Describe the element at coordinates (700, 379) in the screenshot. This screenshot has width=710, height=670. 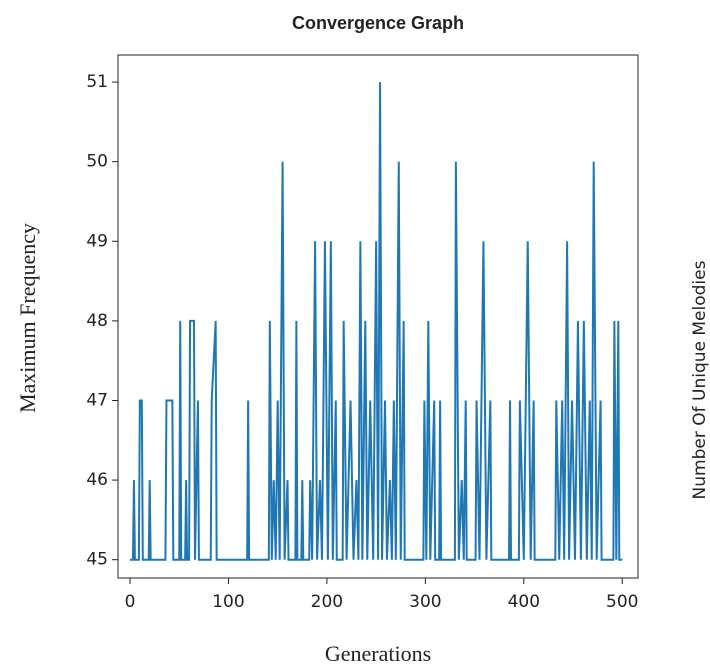
I see `side-label: Number Of Unique Melodies` at that location.